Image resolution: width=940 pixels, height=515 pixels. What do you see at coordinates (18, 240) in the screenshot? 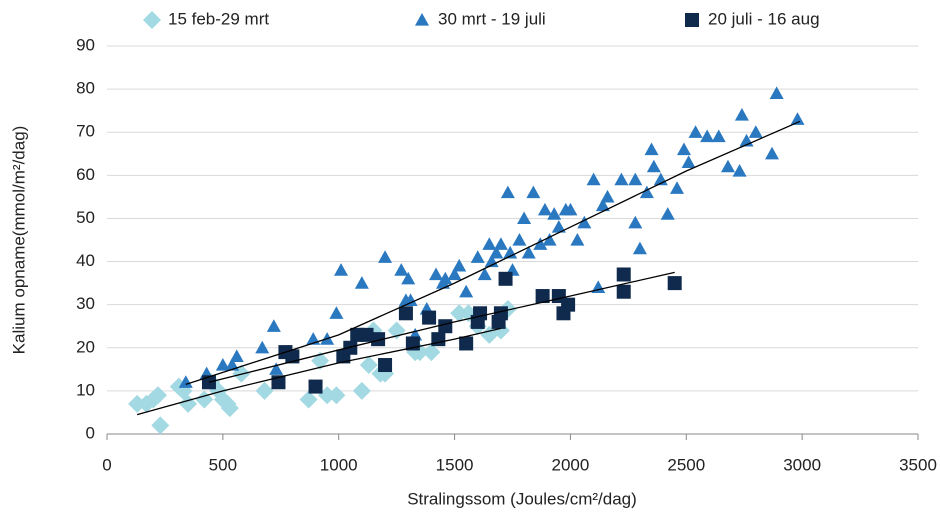
I see `y-axis-label: Kalium opname(mmol/m²/dag)` at bounding box center [18, 240].